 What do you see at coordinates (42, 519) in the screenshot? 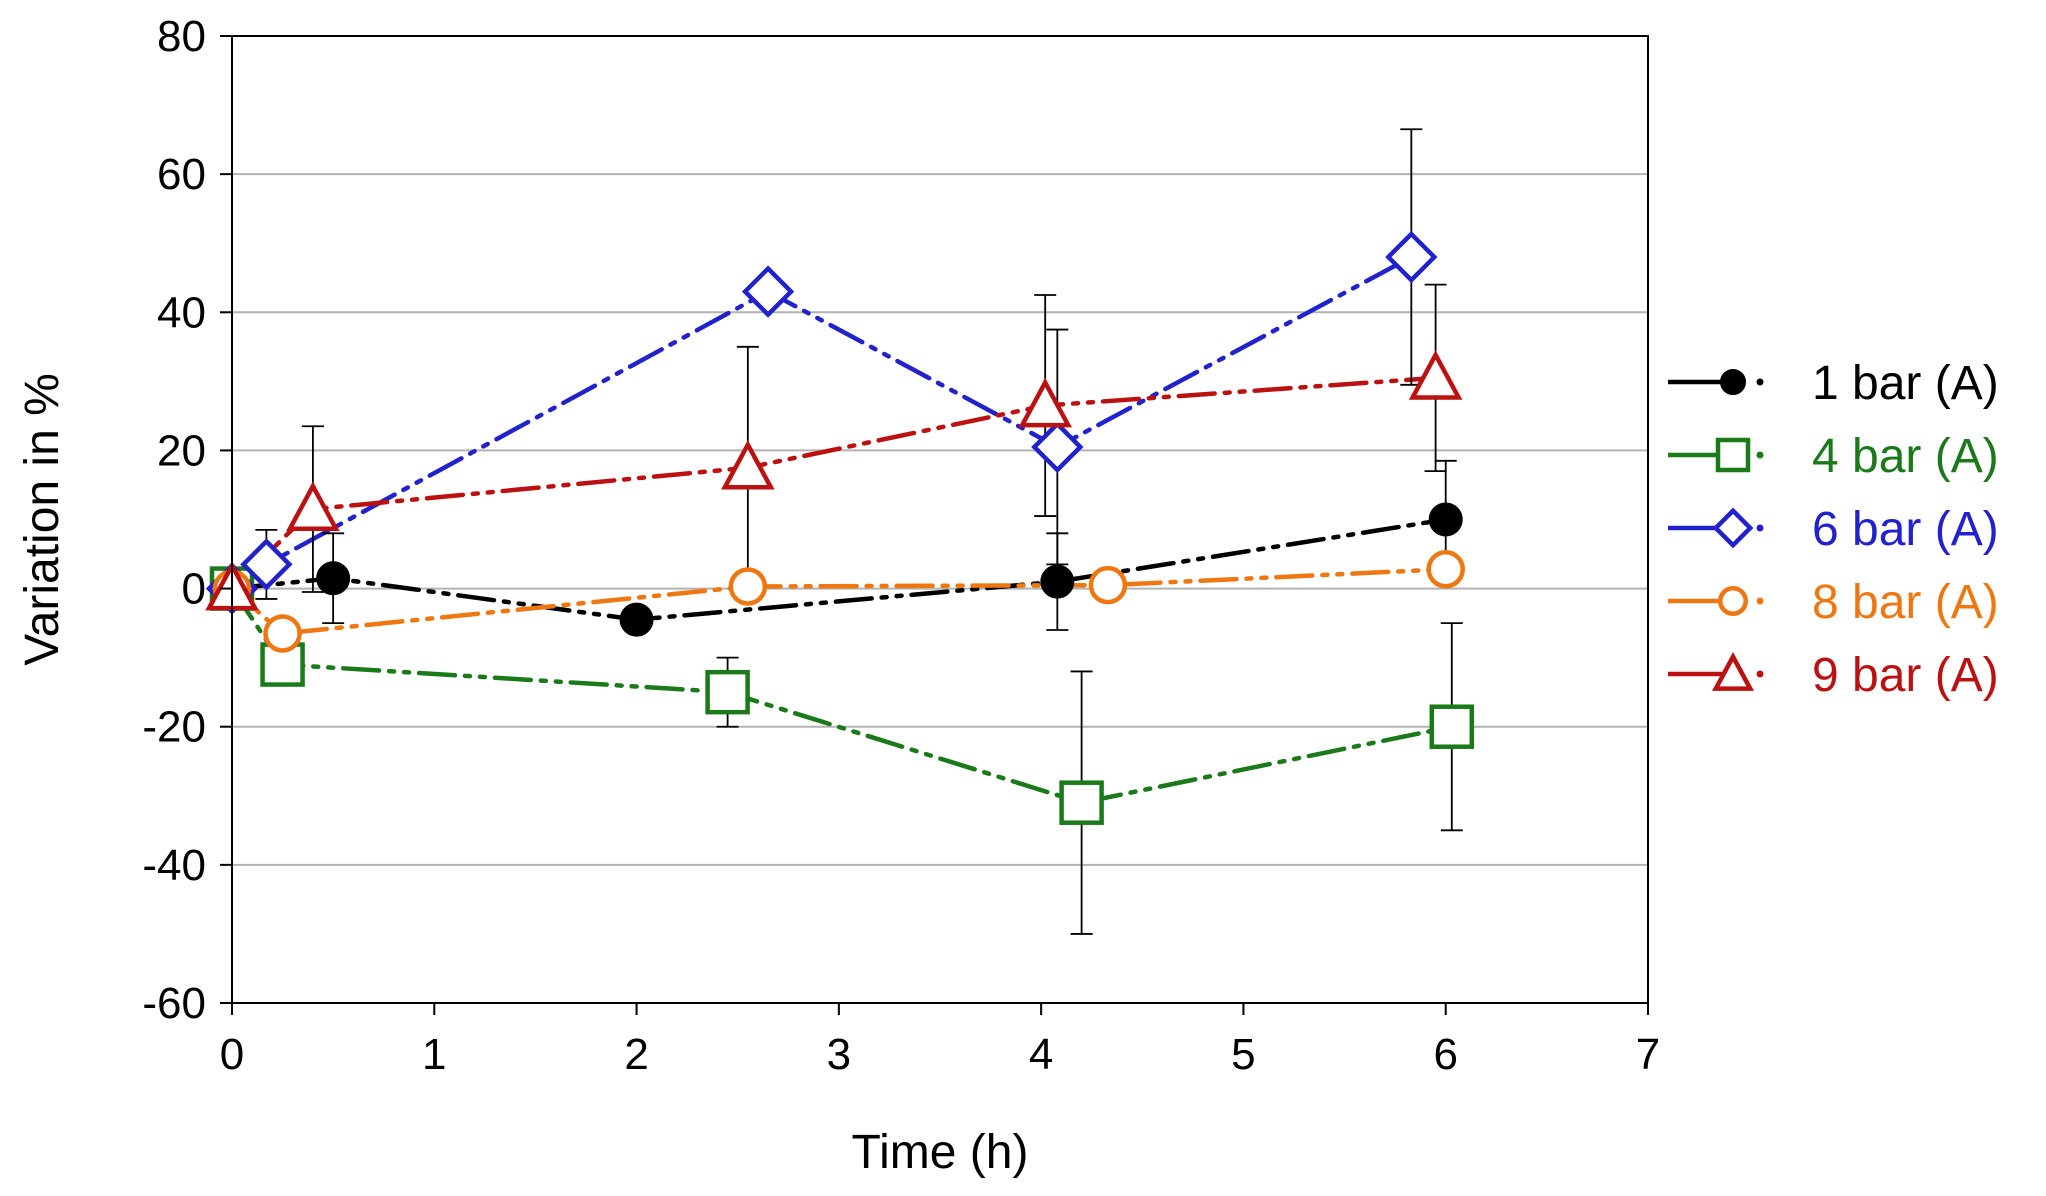
I see `y-axis-title: Variation in %` at bounding box center [42, 519].